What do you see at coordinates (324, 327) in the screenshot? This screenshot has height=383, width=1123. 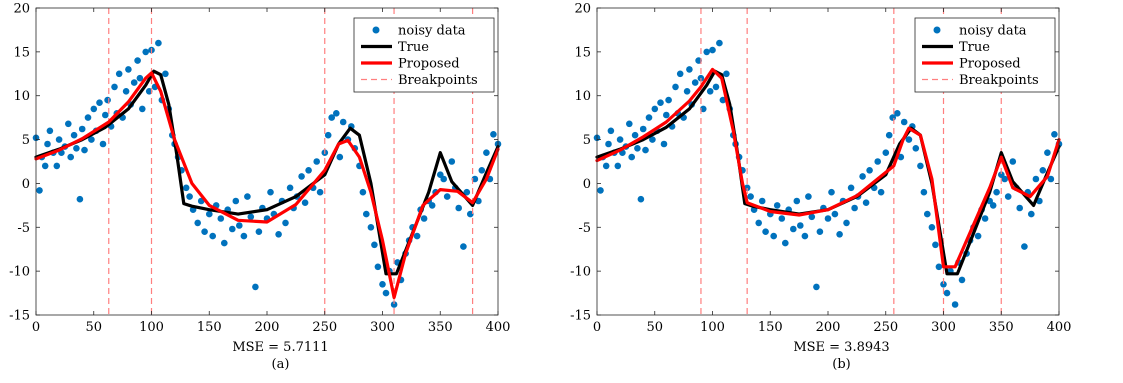 I see `x-tick-label: 250` at bounding box center [324, 327].